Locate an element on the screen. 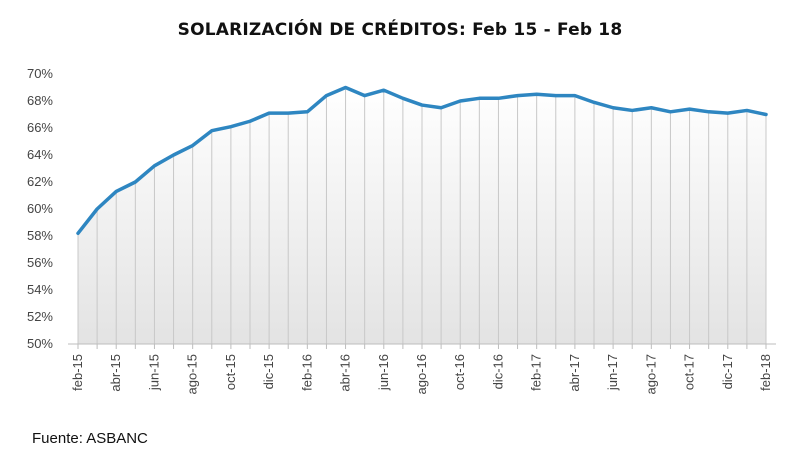 Image resolution: width=800 pixels, height=471 pixels. y-tick-label: 60% is located at coordinates (40, 208).